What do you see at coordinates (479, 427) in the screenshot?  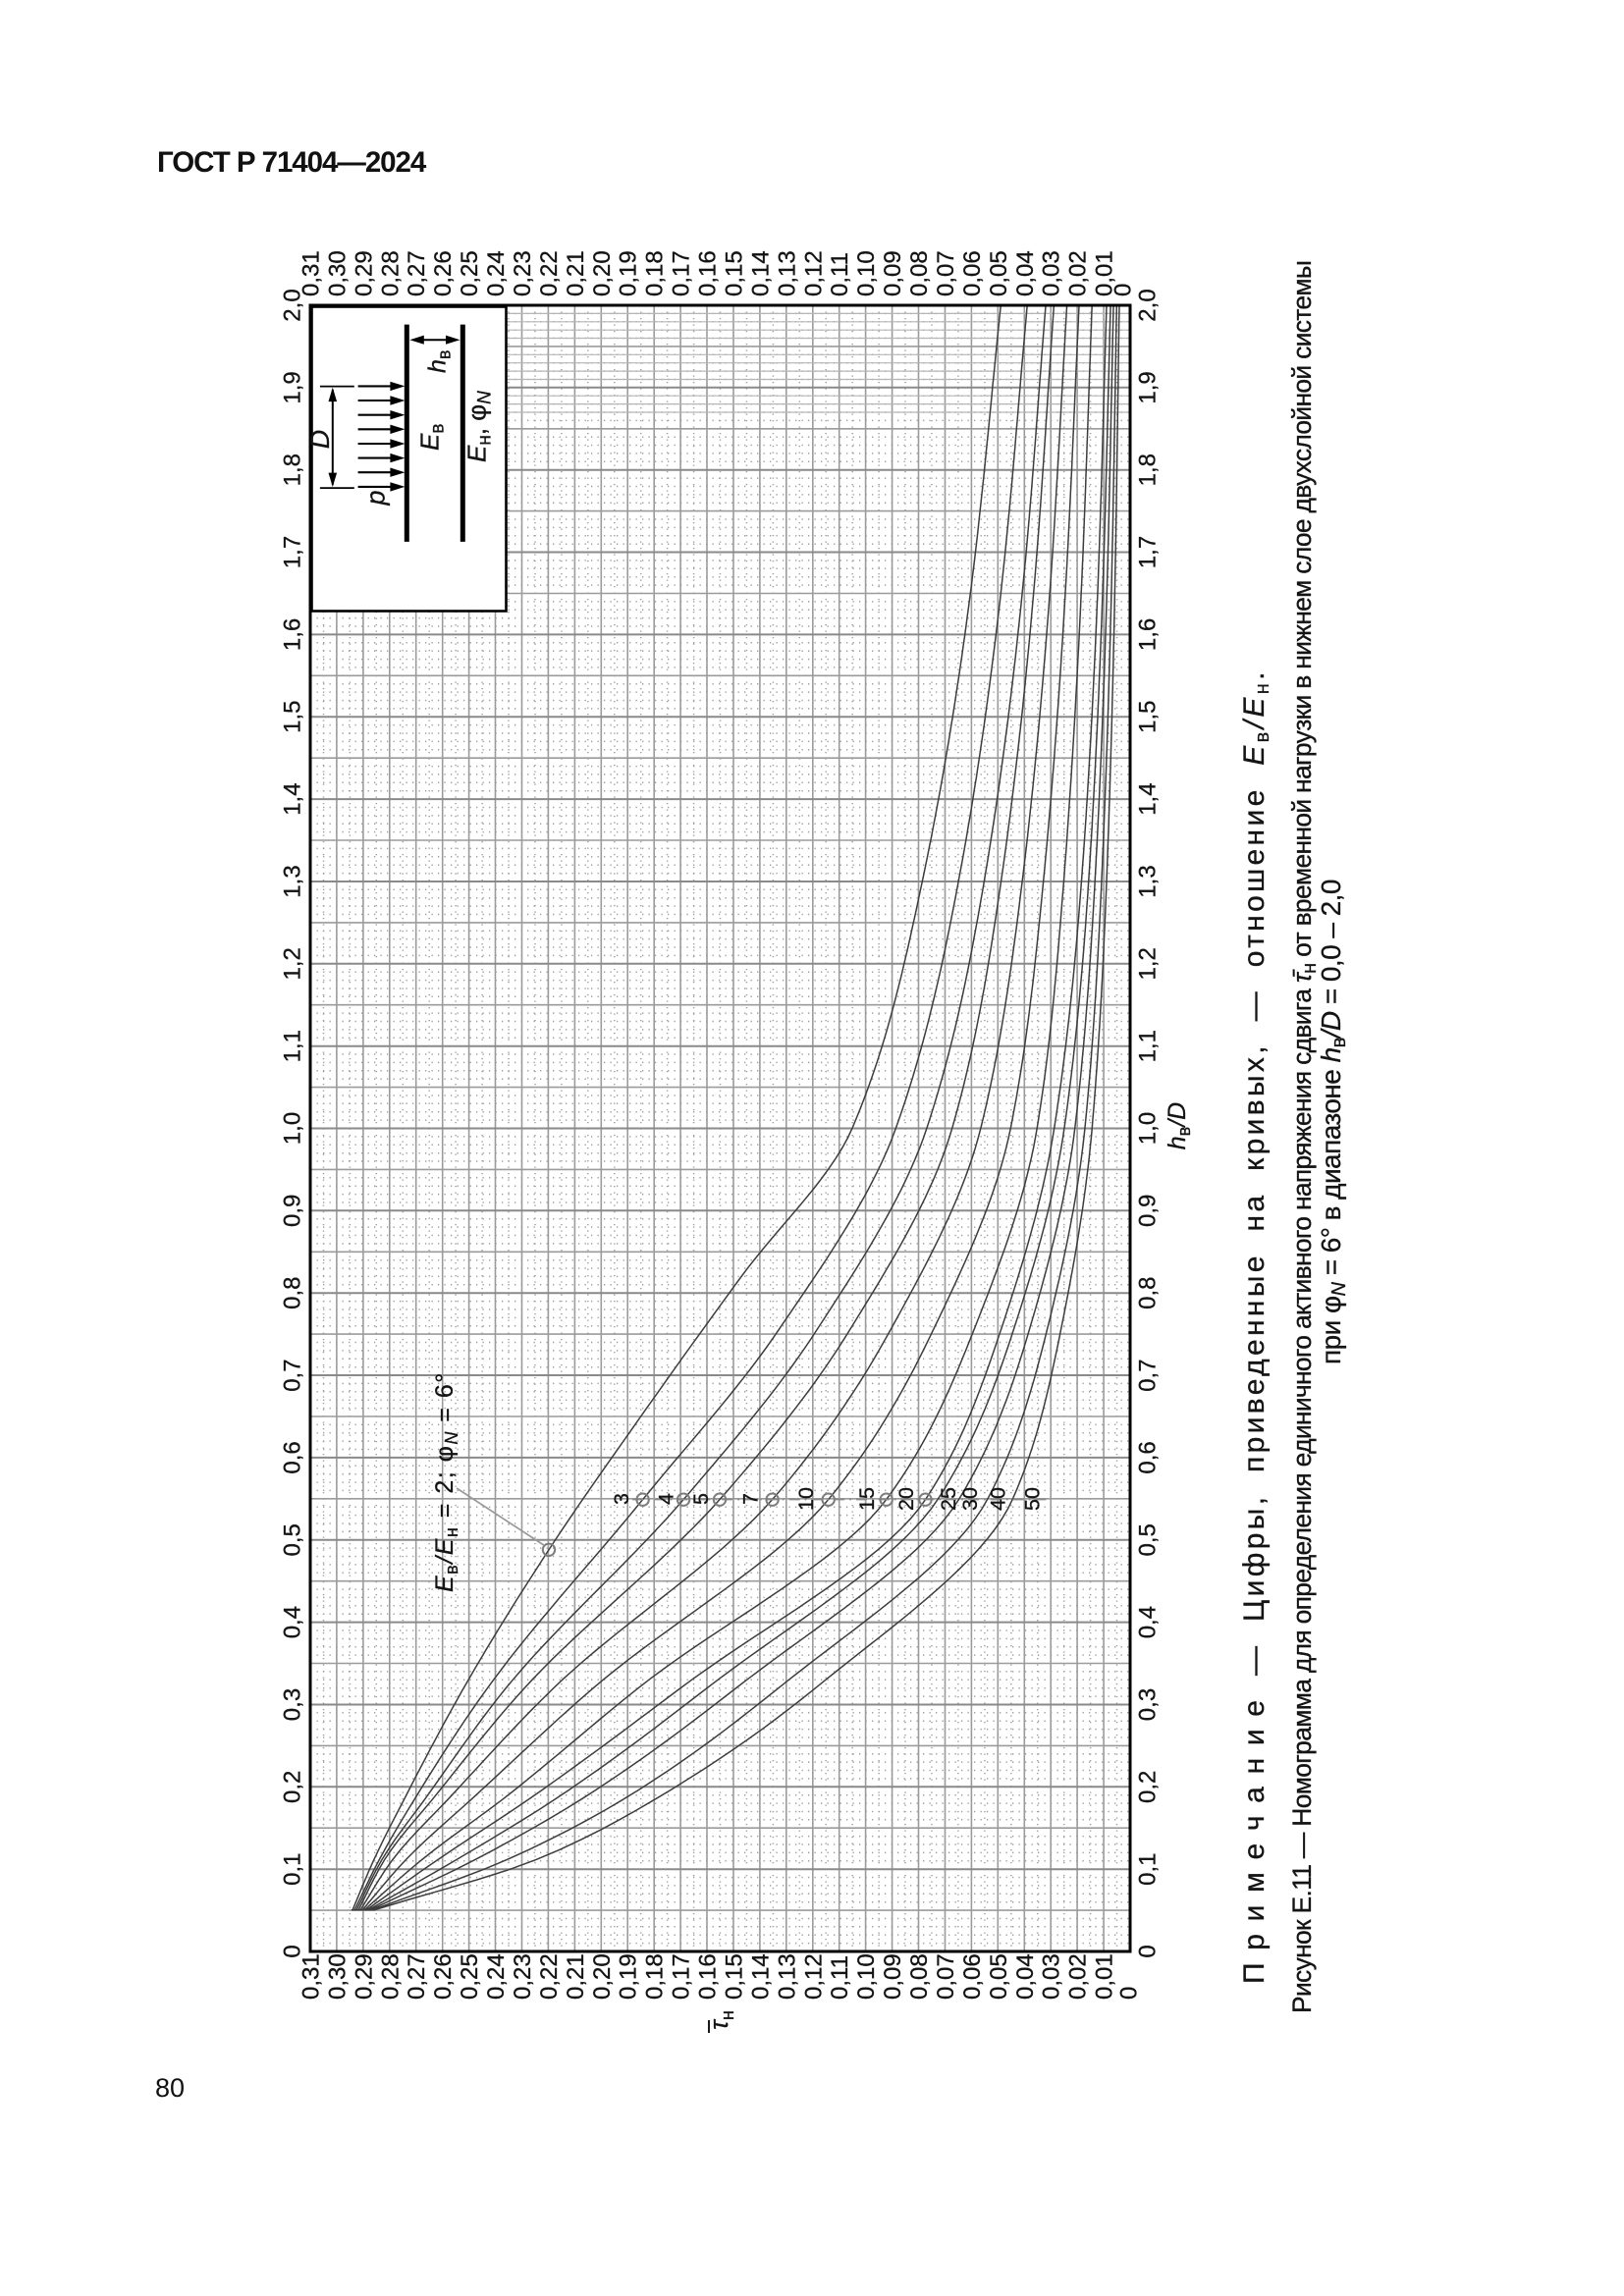 I see `svg-text: Eн, φN` at bounding box center [479, 427].